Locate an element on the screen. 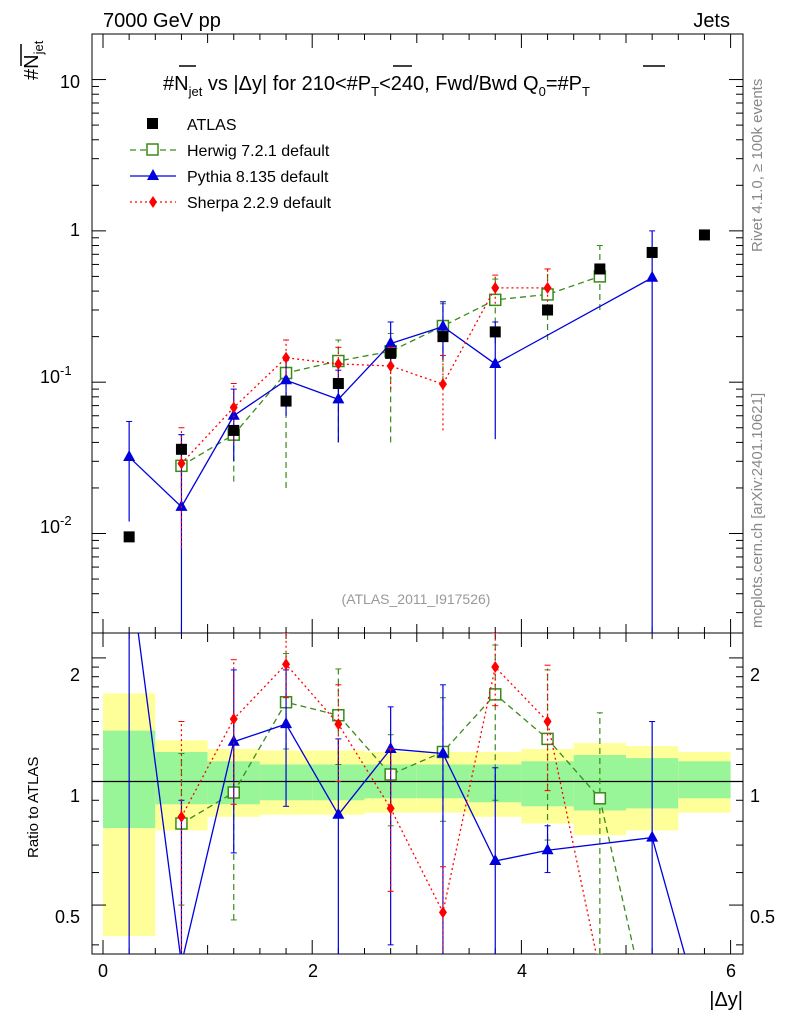 This screenshot has height=1024, width=786. x-axis-title: |Δy| is located at coordinates (726, 1000).